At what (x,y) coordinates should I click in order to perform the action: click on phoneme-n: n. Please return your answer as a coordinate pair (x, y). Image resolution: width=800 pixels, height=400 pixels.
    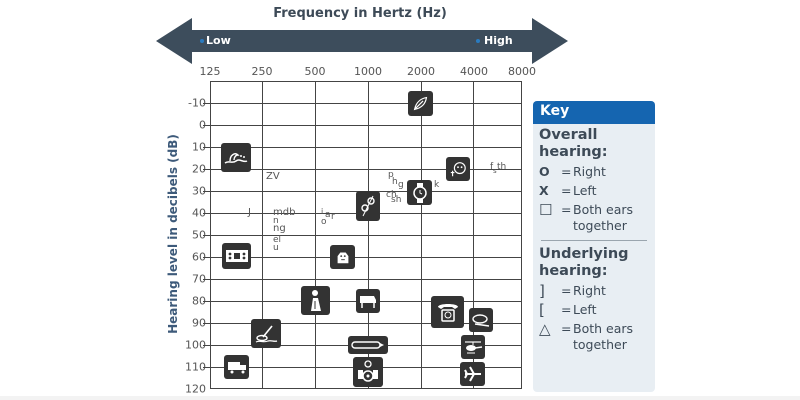
    Looking at the image, I should click on (276, 221).